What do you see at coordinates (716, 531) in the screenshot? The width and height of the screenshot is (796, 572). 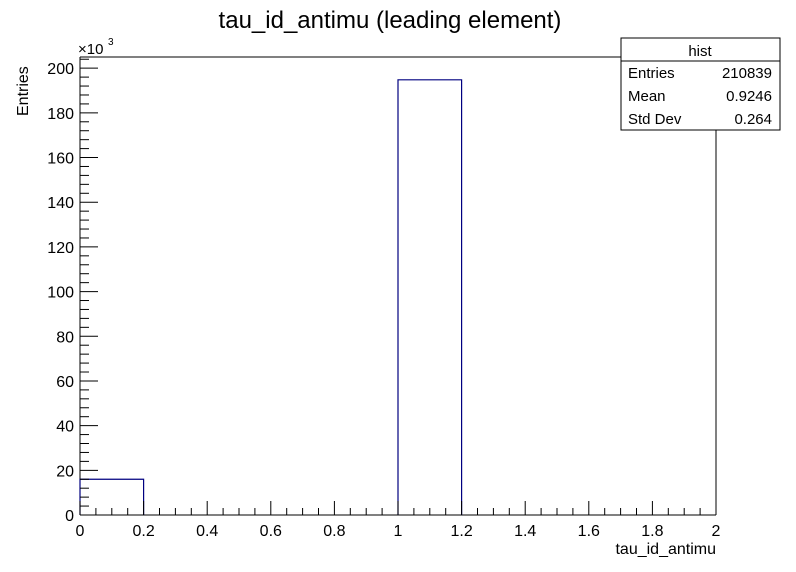 I see `x-tick-label: 2` at bounding box center [716, 531].